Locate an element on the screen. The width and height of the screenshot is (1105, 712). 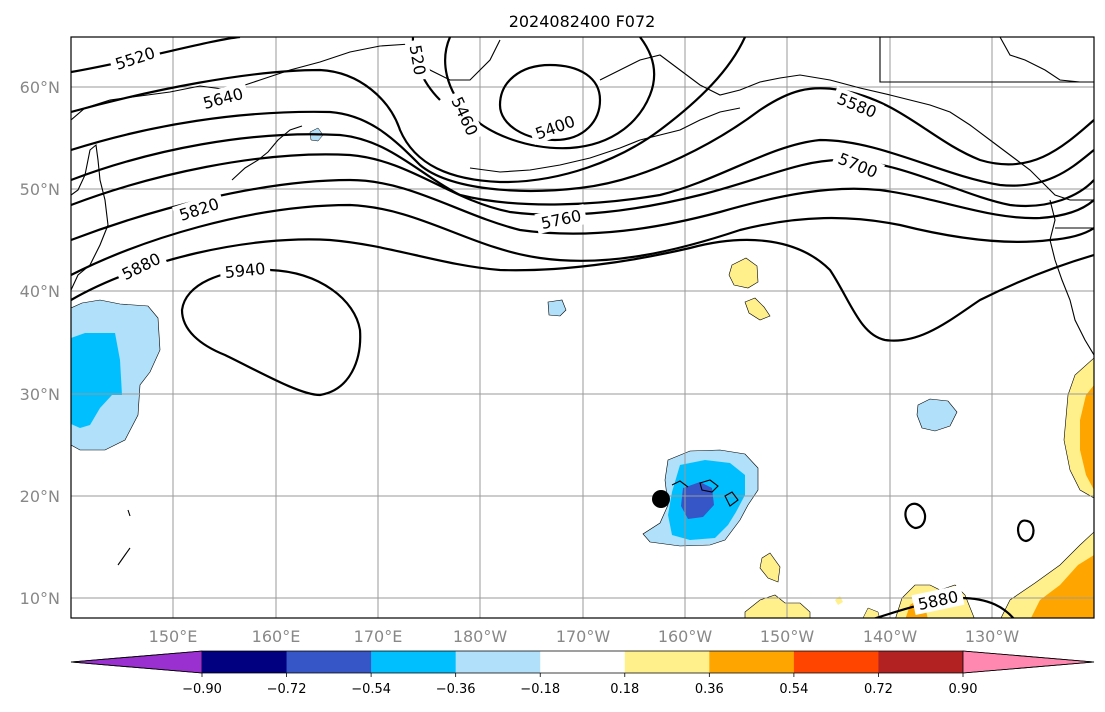
coast-alaska is located at coordinates (846, 127).